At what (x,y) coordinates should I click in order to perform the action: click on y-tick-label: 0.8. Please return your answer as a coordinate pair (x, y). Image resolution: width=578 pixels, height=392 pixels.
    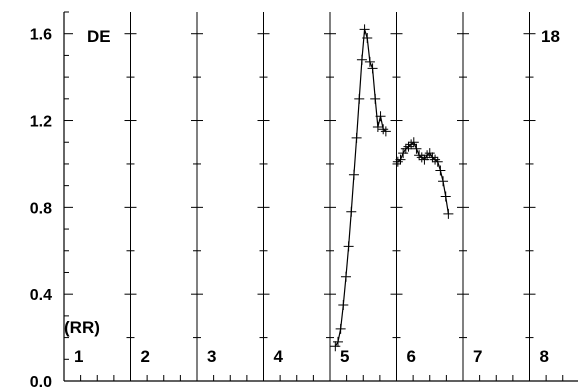
    Looking at the image, I should click on (41, 208).